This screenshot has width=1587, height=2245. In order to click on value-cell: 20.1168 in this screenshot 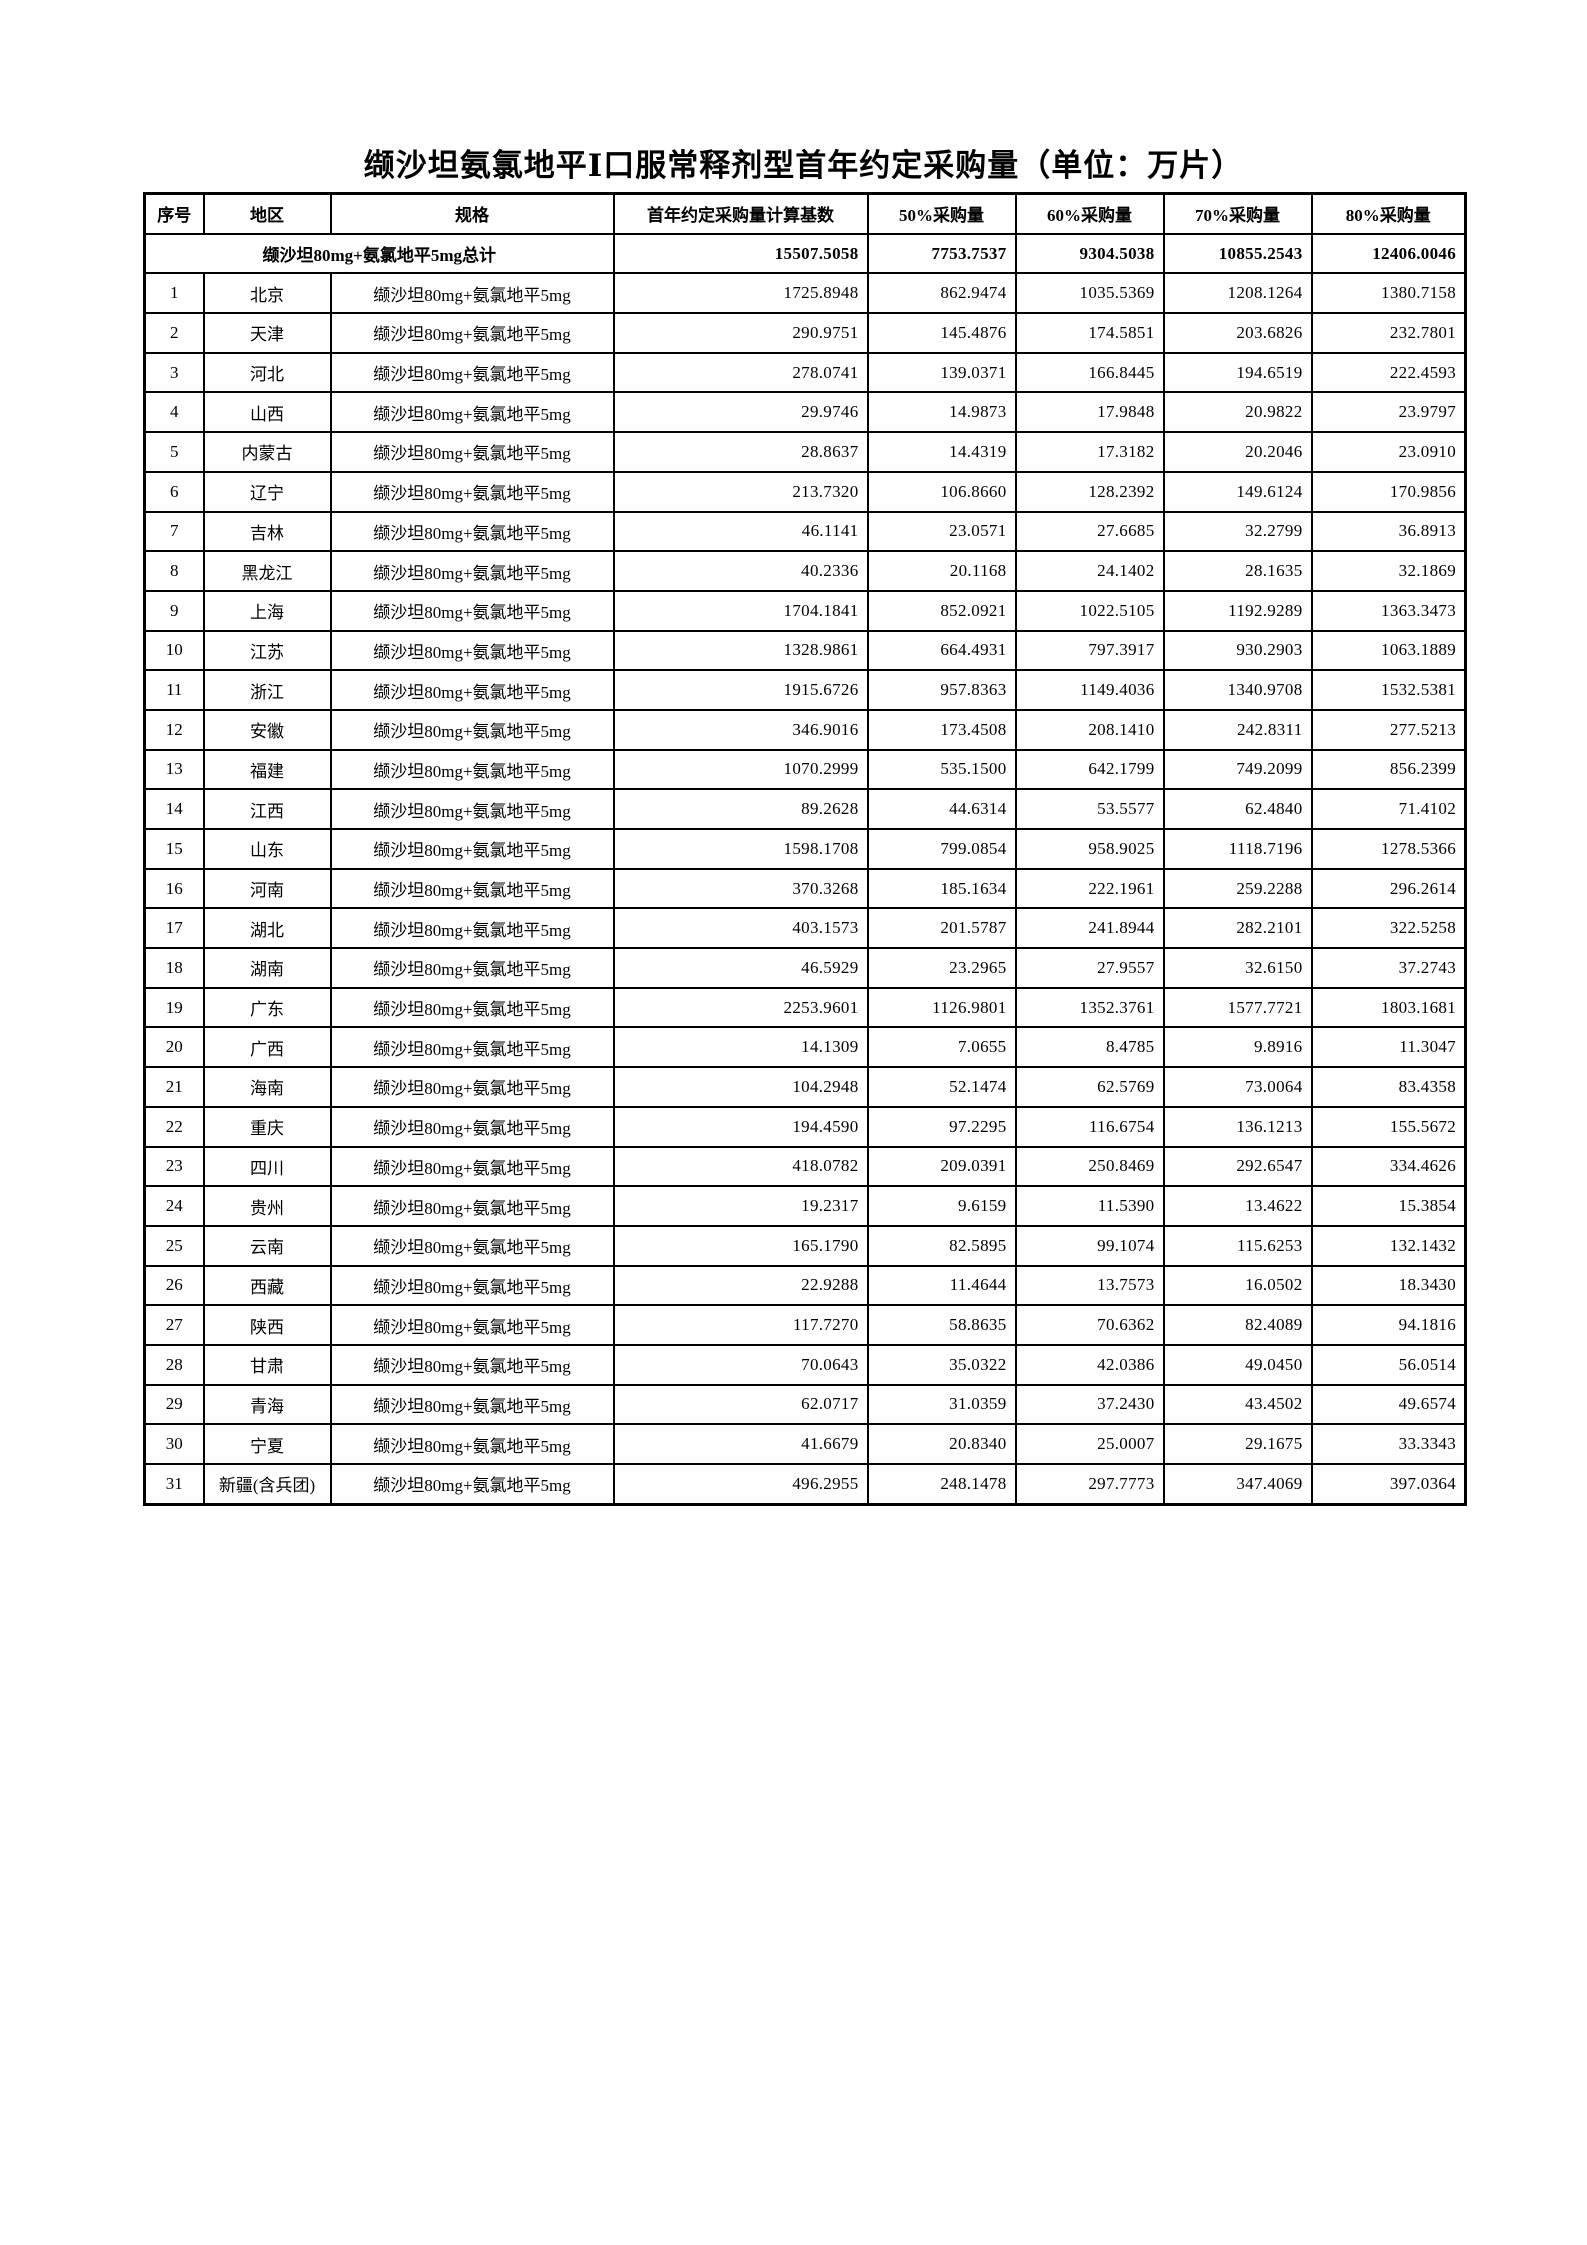, I will do `click(941, 571)`.